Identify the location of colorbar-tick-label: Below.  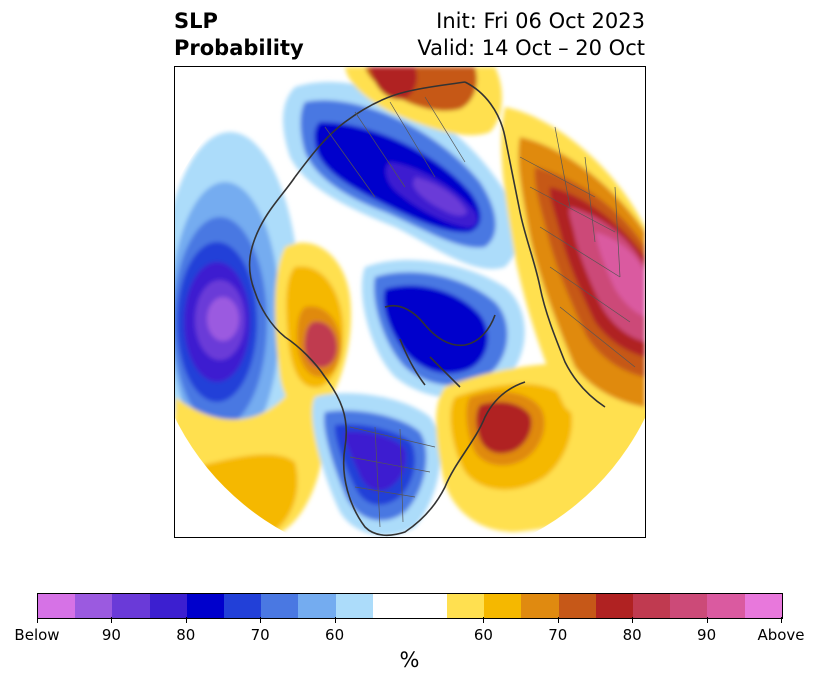
(37, 635).